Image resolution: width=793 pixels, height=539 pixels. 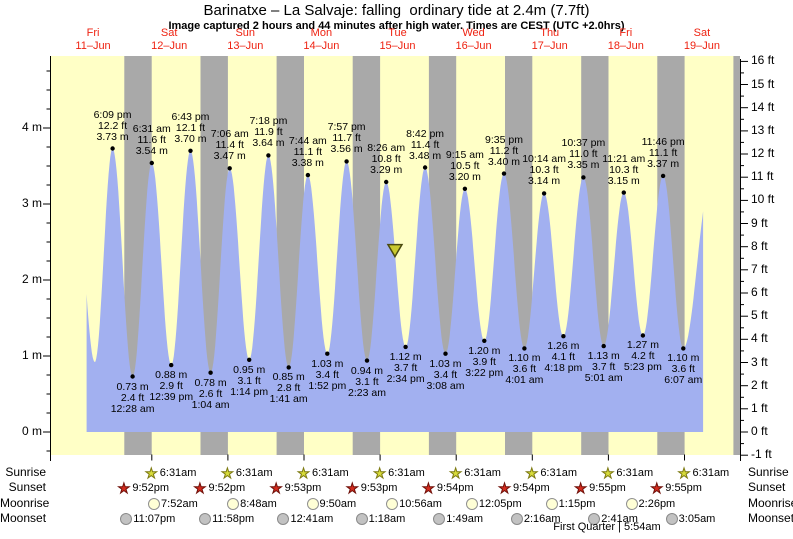 What do you see at coordinates (701, 45) in the screenshot?
I see `day-label-line: 19–Jun` at bounding box center [701, 45].